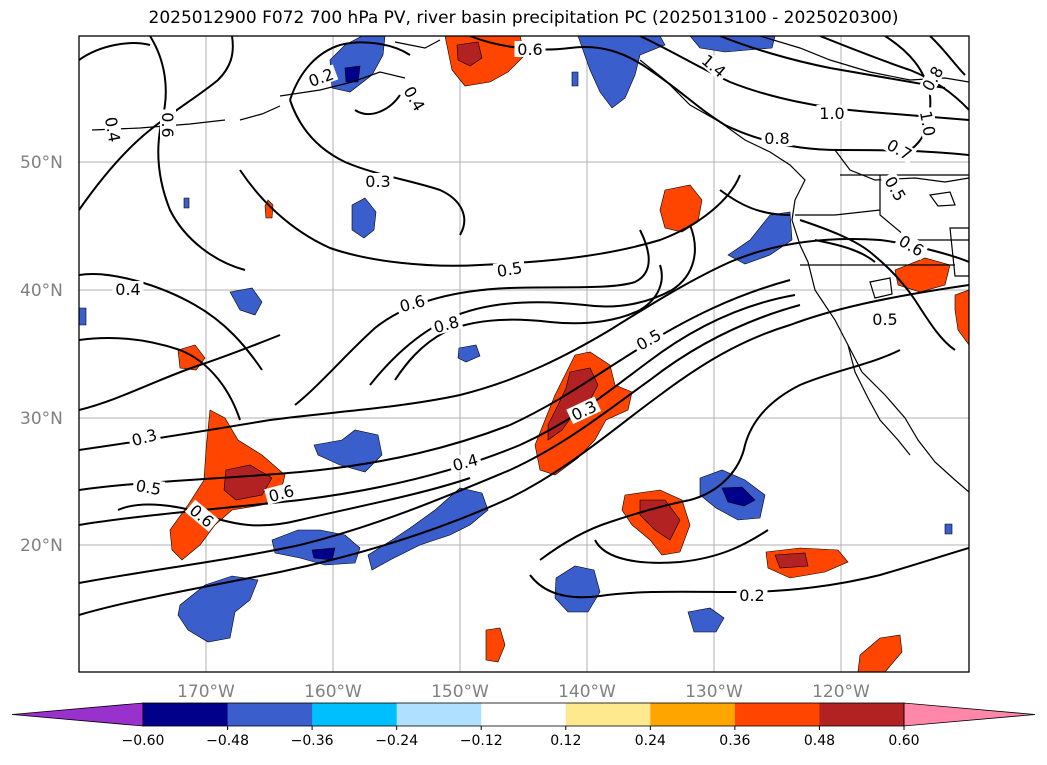  I want to click on contour-label-group: 0.8, so click(777, 138).